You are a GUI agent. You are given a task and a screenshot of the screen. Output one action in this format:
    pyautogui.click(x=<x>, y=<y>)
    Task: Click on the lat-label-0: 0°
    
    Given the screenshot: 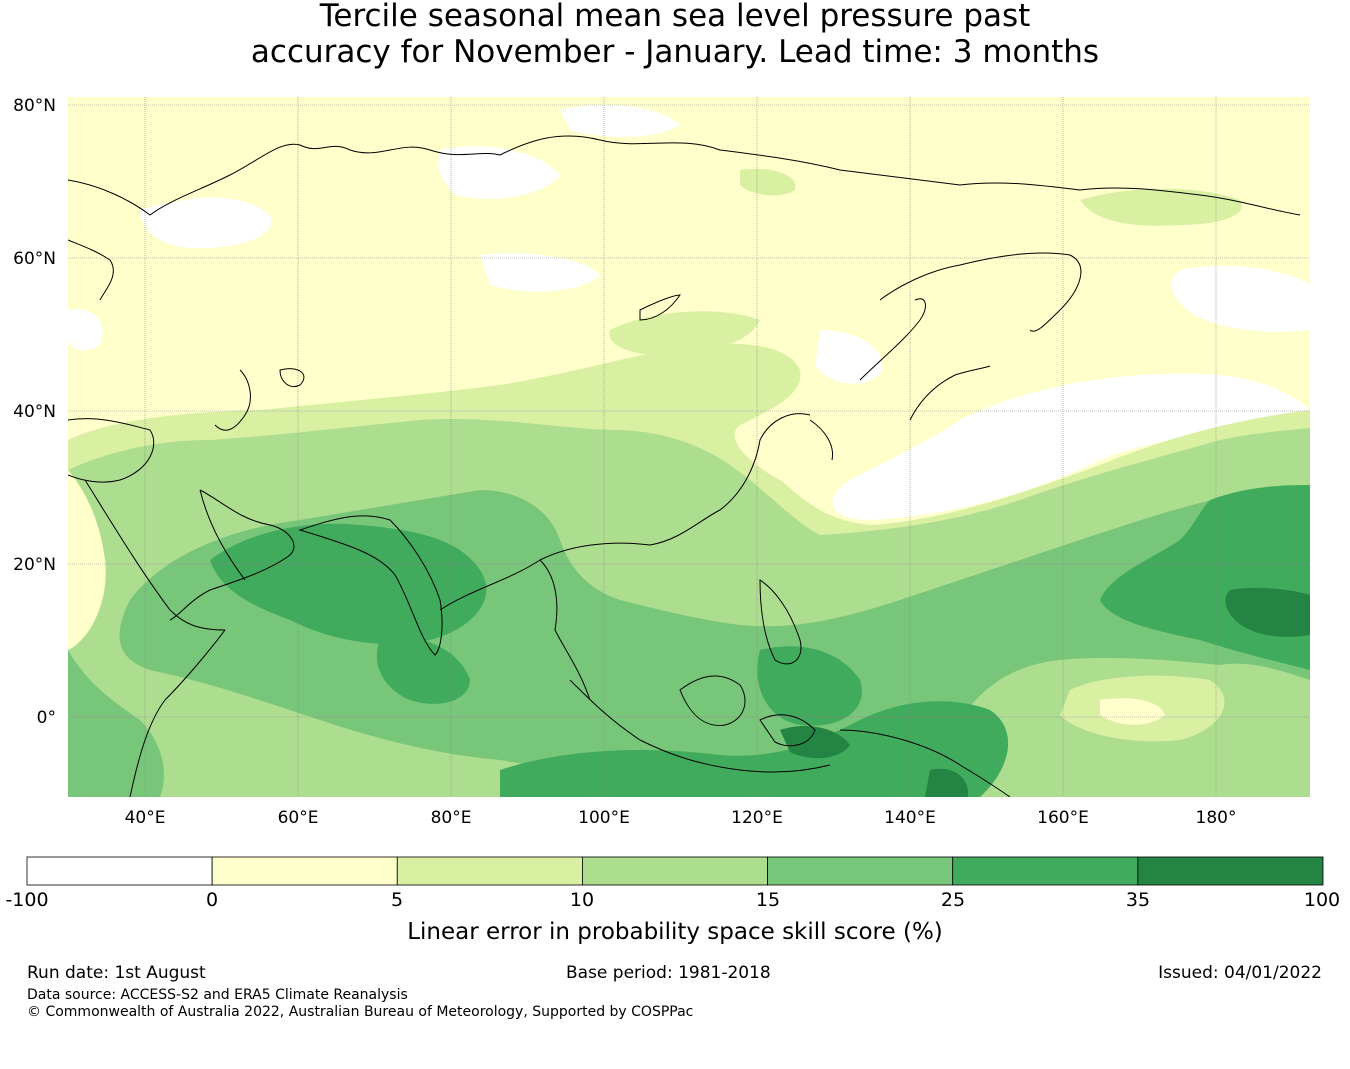 What is the action you would take?
    pyautogui.click(x=46, y=718)
    